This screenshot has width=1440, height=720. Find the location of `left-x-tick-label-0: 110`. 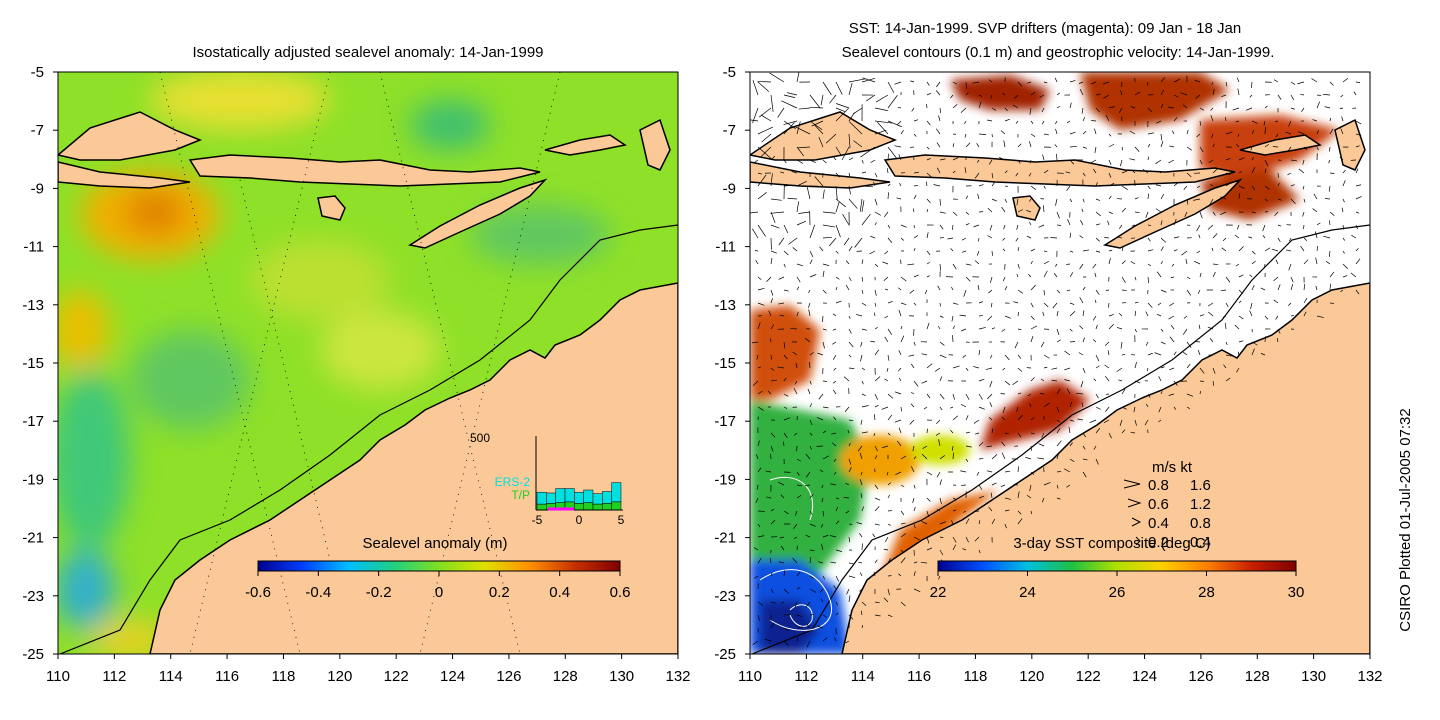

left-x-tick-label-0: 110 is located at coordinates (58, 676).